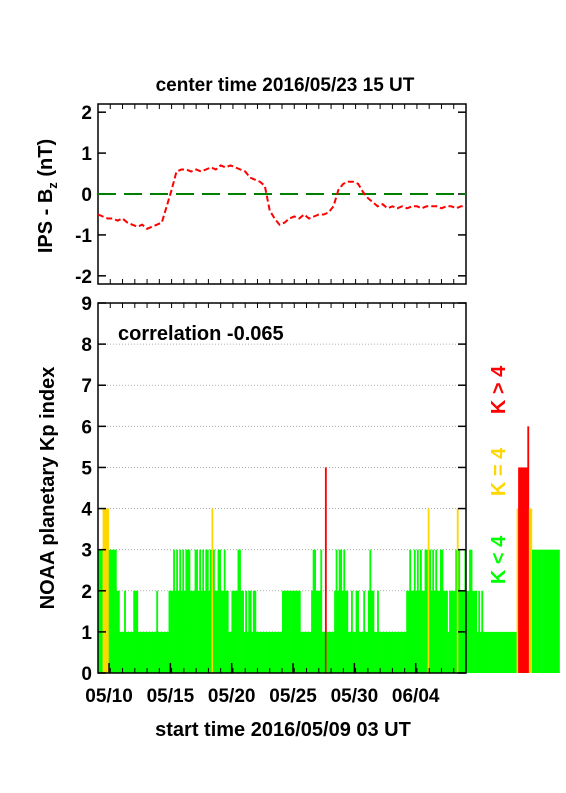 This screenshot has width=566, height=793. What do you see at coordinates (86, 468) in the screenshot?
I see `kp-y-tick-label: 5` at bounding box center [86, 468].